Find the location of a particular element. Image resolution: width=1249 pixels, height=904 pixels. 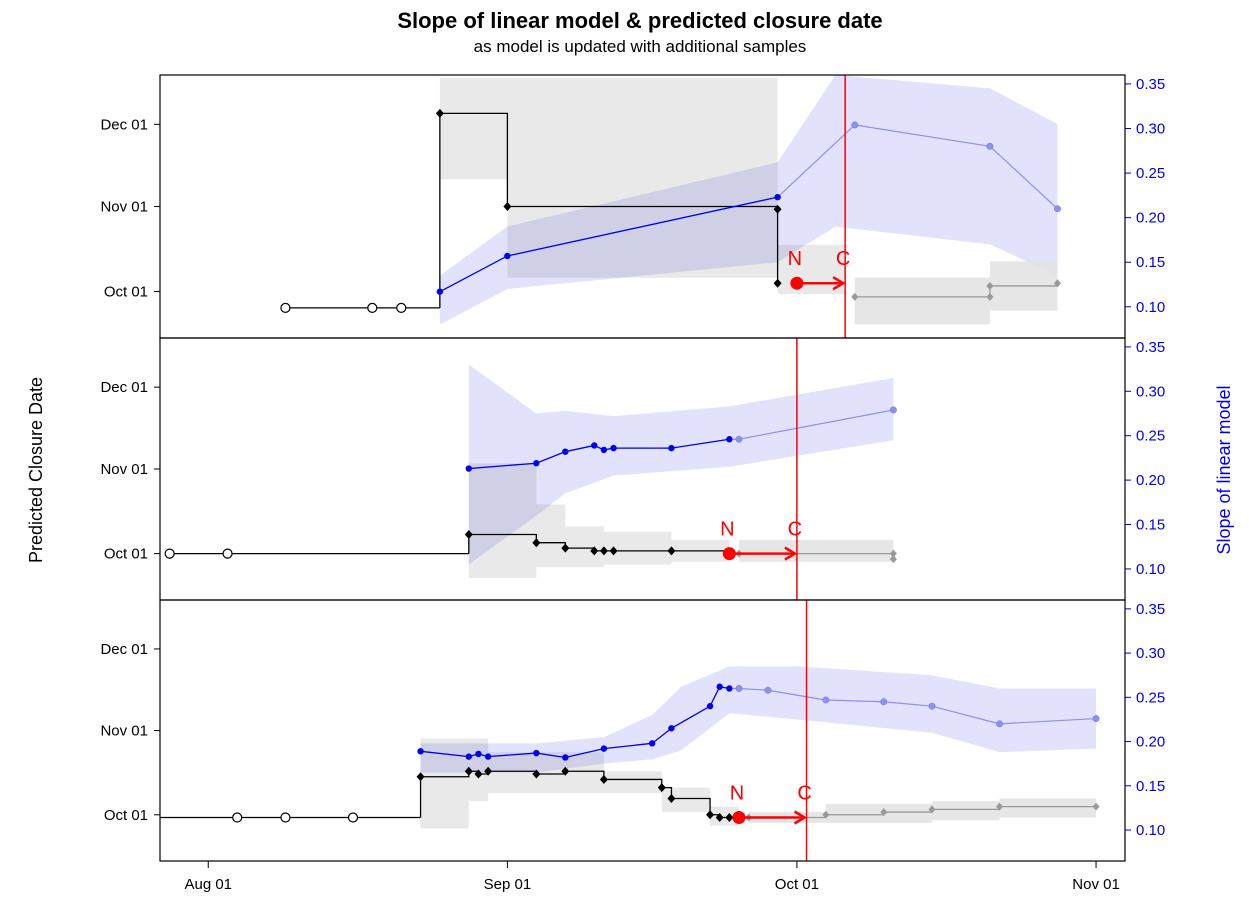

slope-confidence-band is located at coordinates (758, 719).